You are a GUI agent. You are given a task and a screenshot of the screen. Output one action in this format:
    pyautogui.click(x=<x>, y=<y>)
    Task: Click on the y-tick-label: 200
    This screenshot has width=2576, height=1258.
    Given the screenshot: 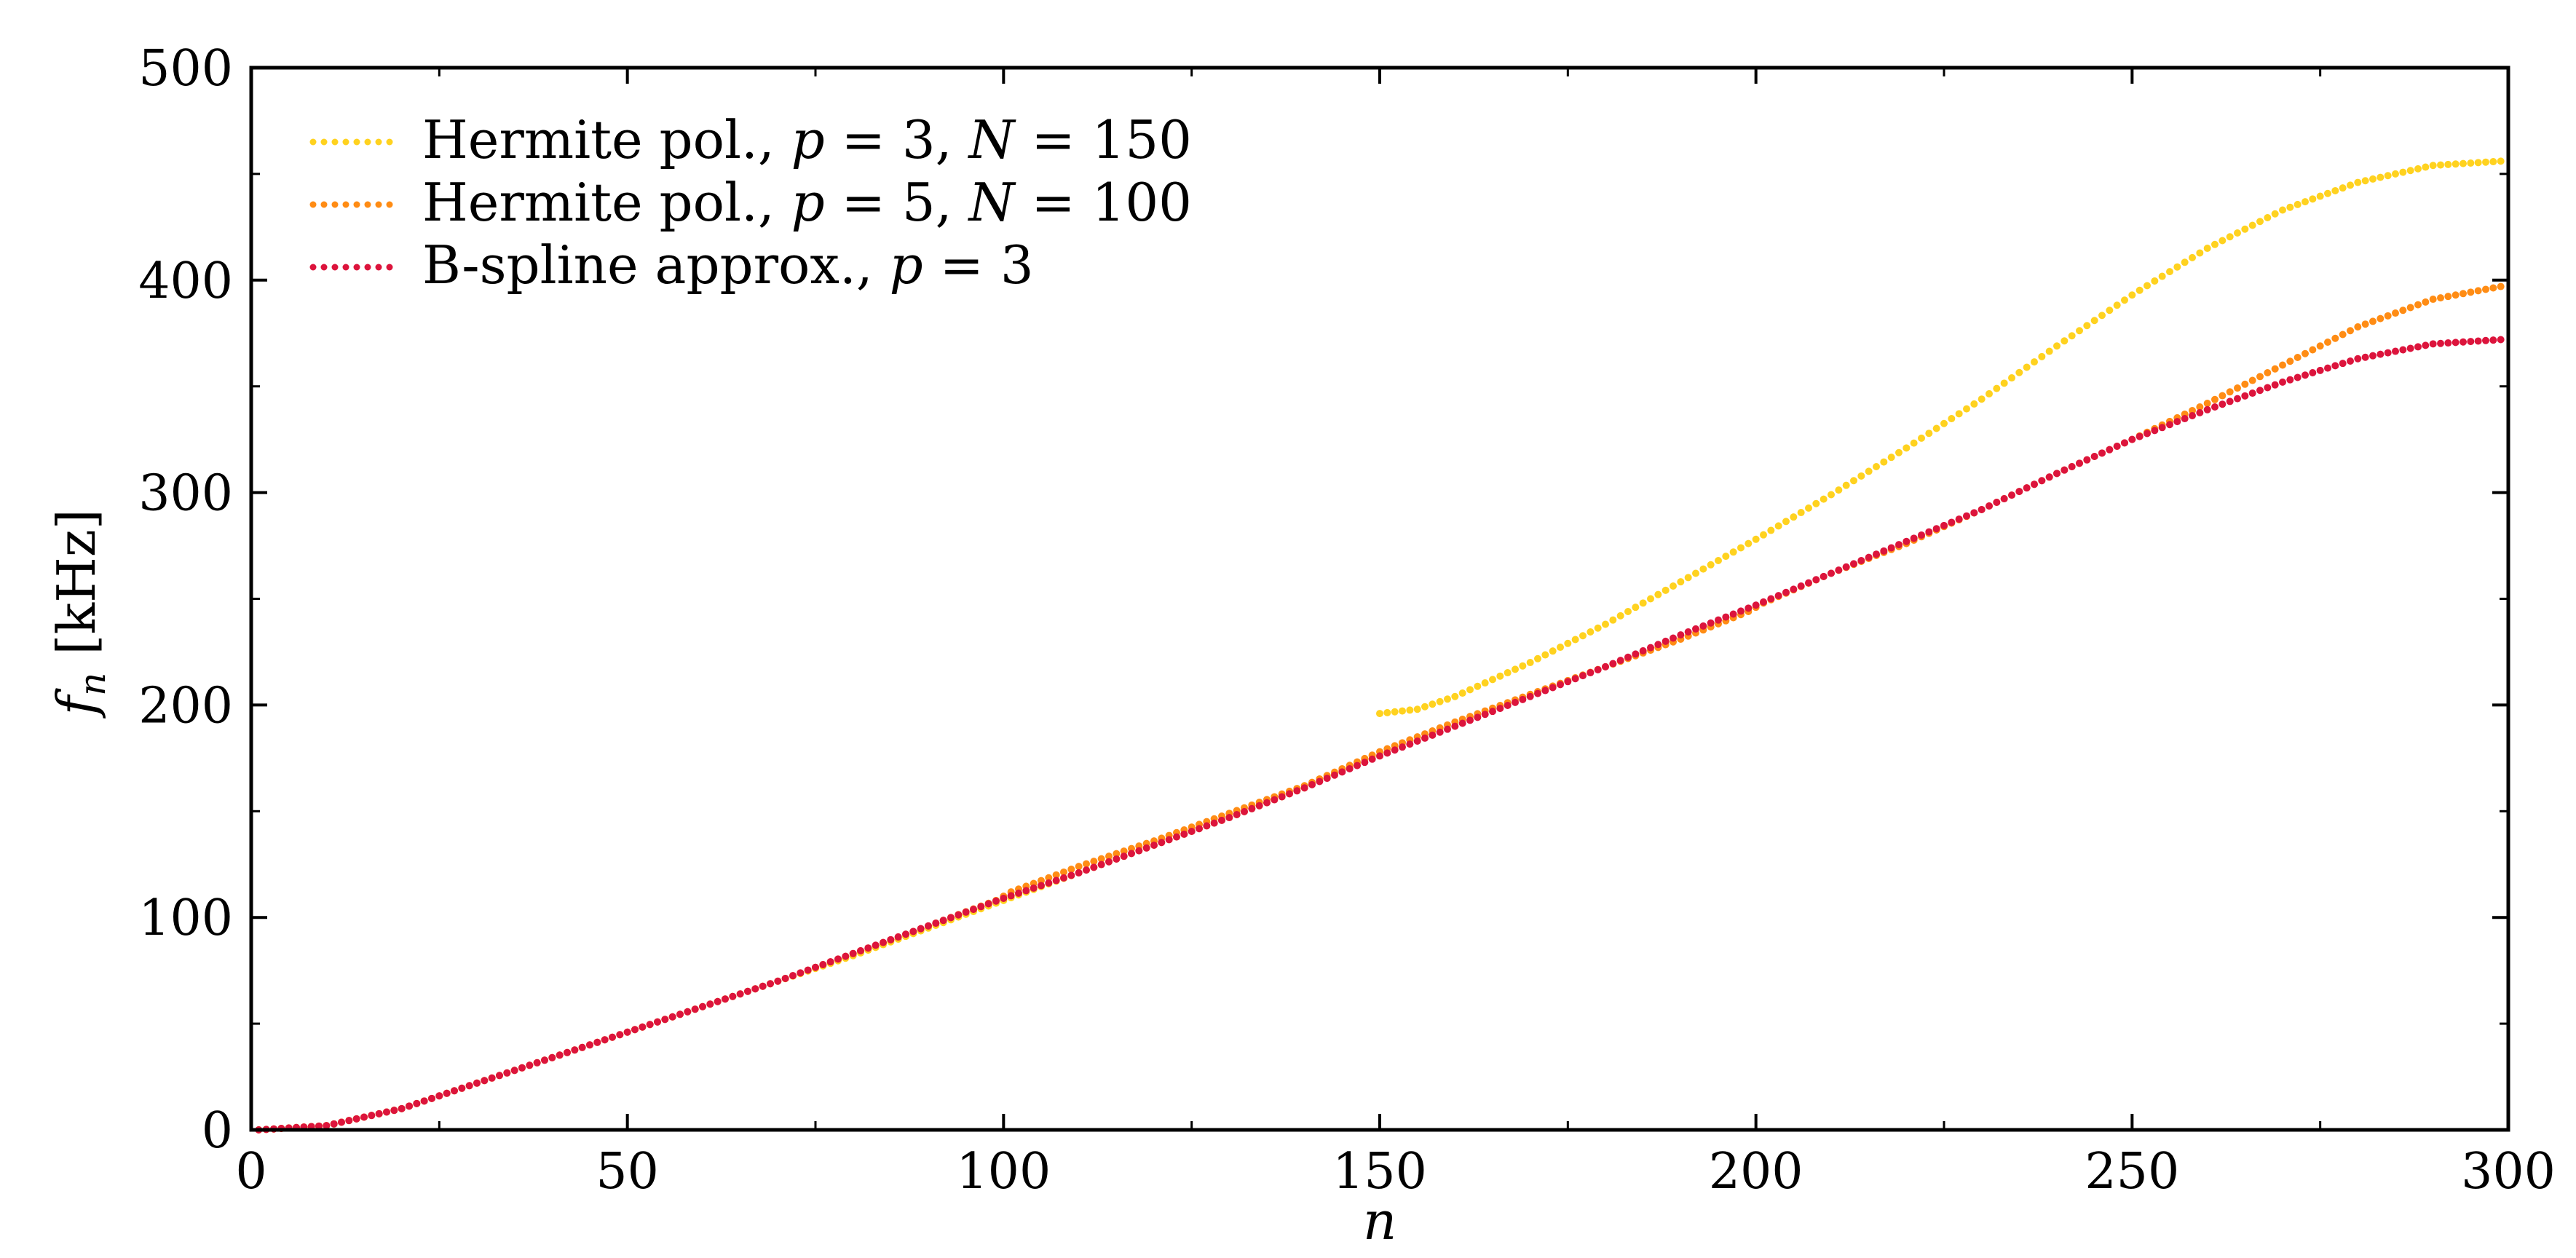 What is the action you would take?
    pyautogui.click(x=185, y=706)
    